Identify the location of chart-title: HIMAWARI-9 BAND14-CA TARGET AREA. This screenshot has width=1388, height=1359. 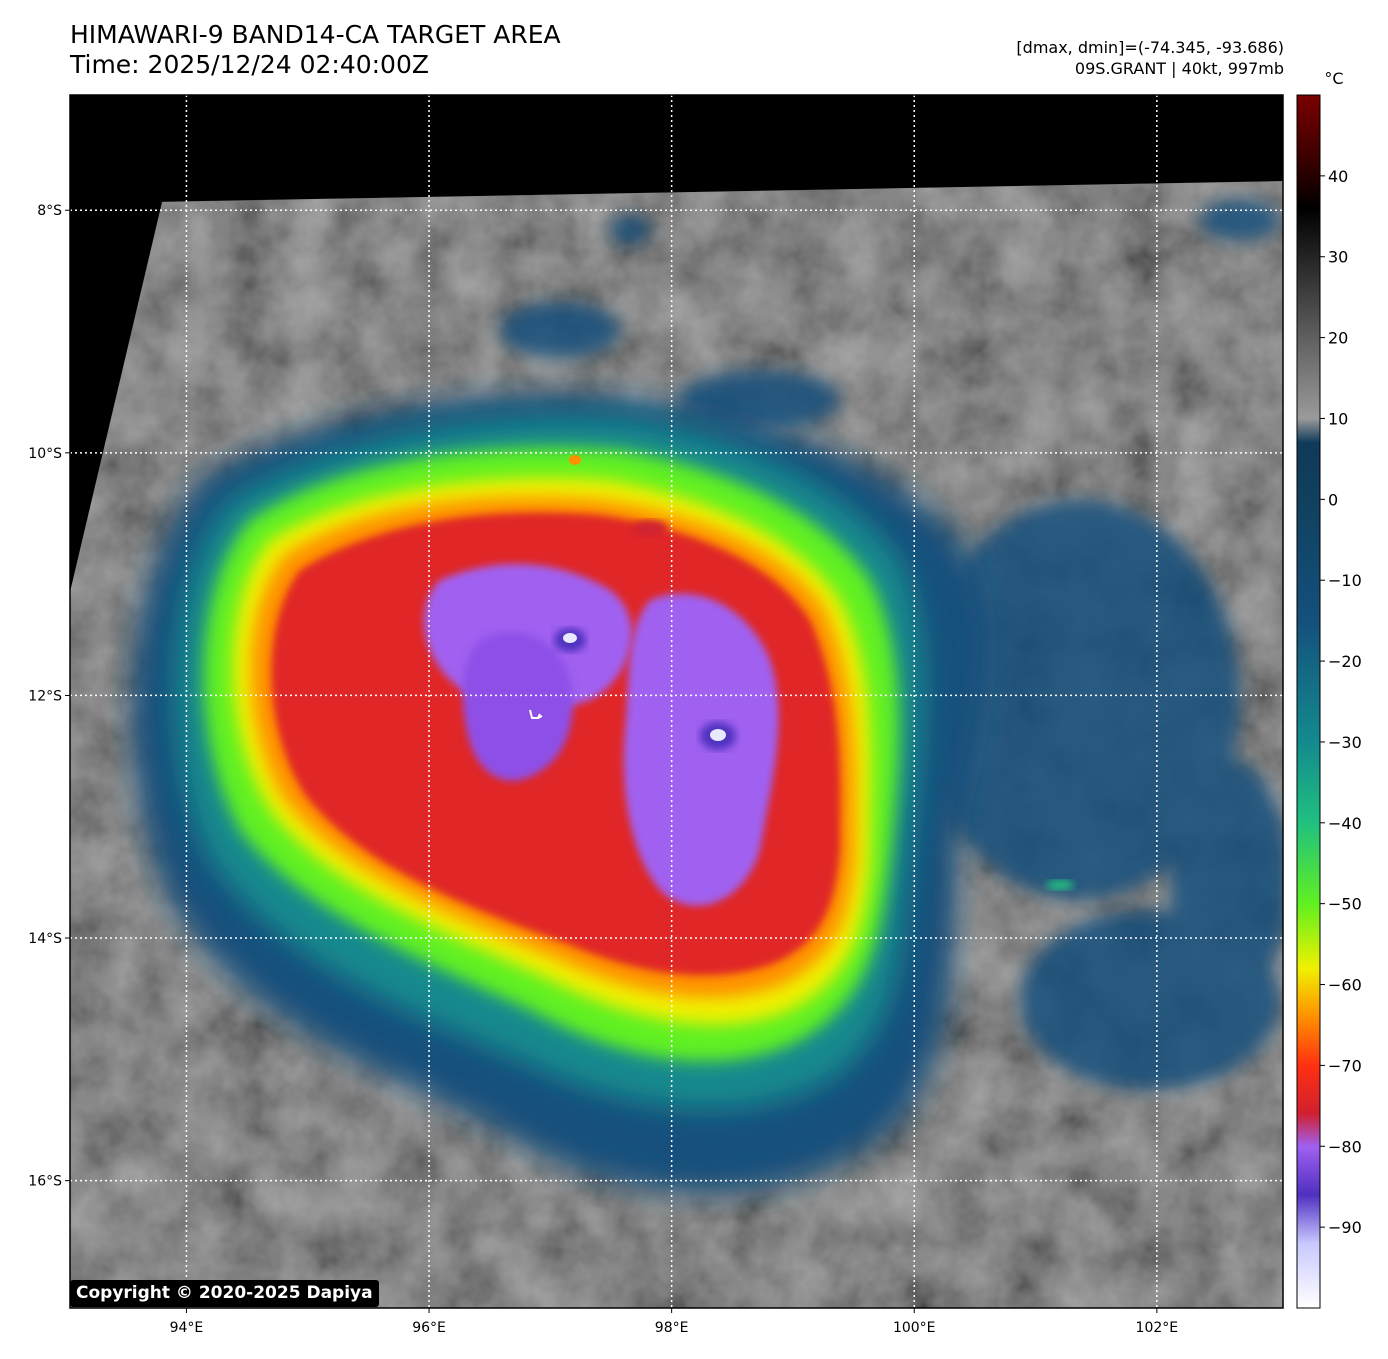
(315, 34).